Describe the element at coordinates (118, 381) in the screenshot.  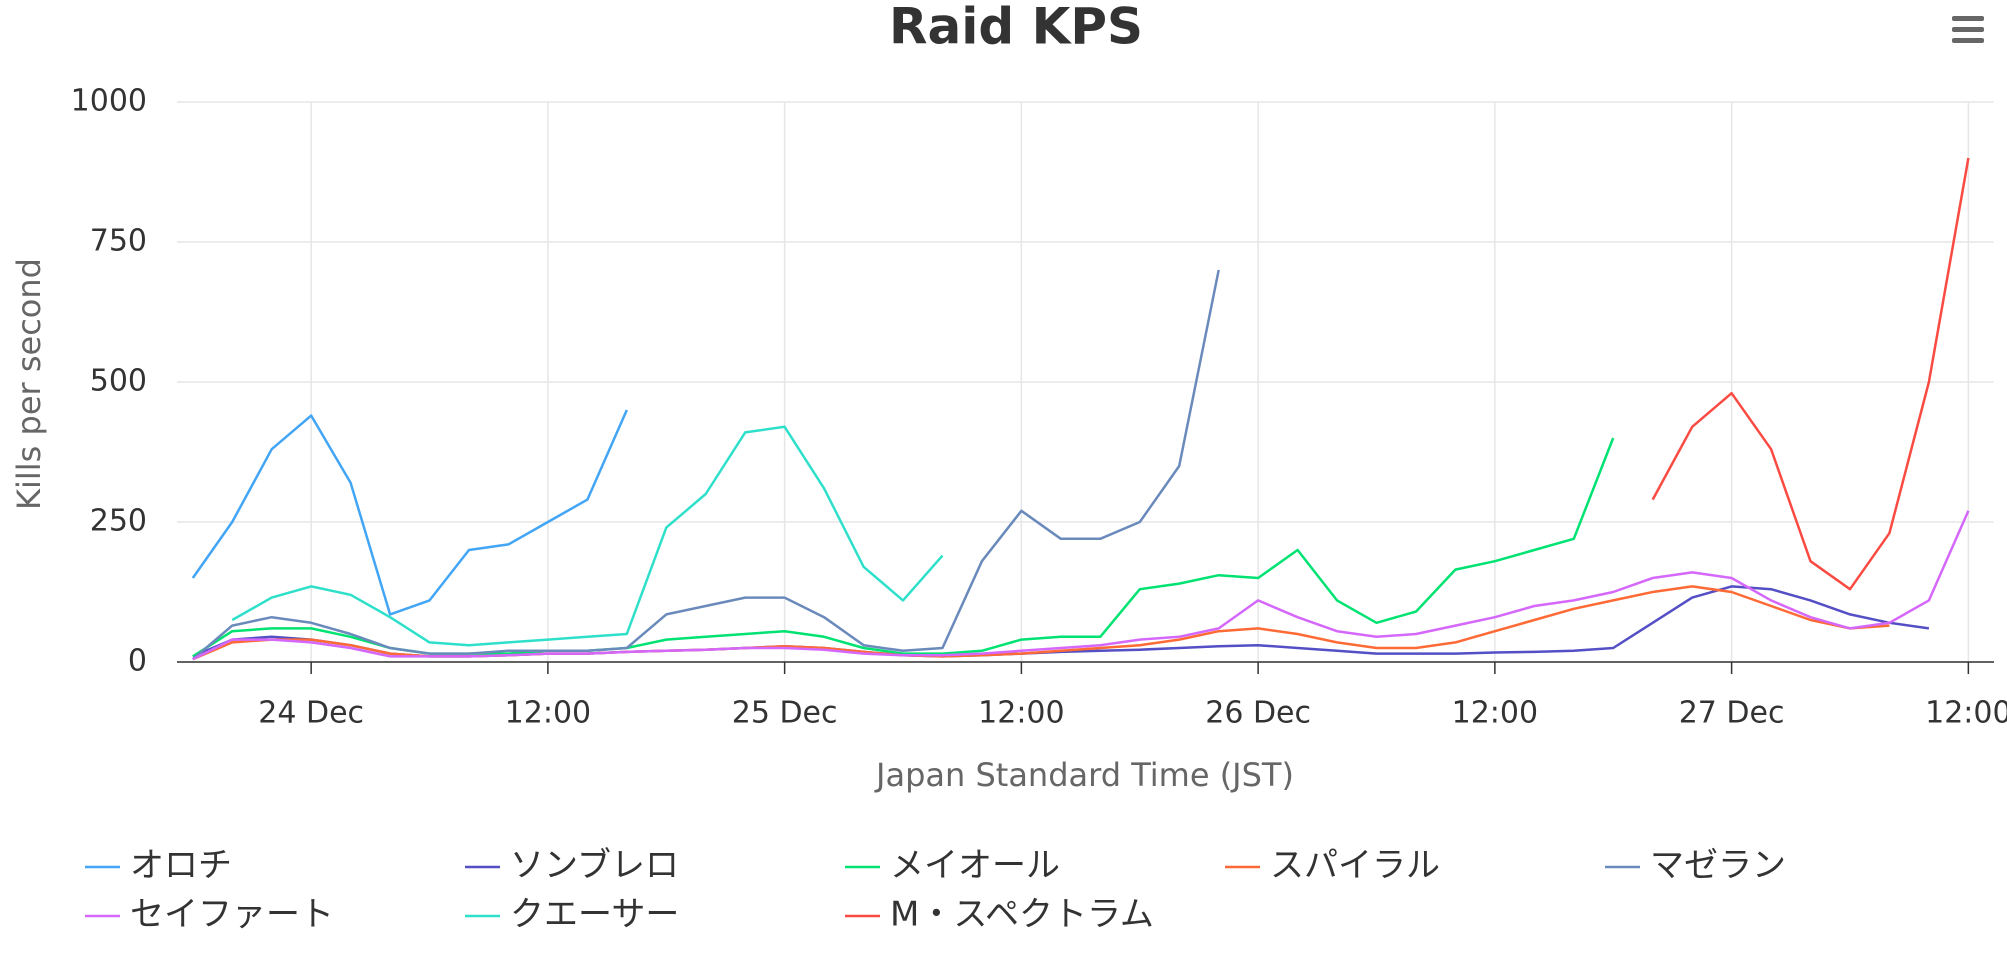
I see `y-tick-label: 500` at that location.